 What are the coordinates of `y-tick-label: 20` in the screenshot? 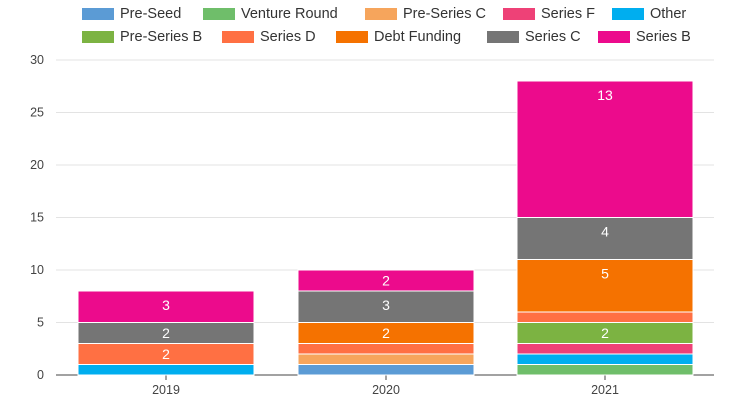 It's located at (37, 165).